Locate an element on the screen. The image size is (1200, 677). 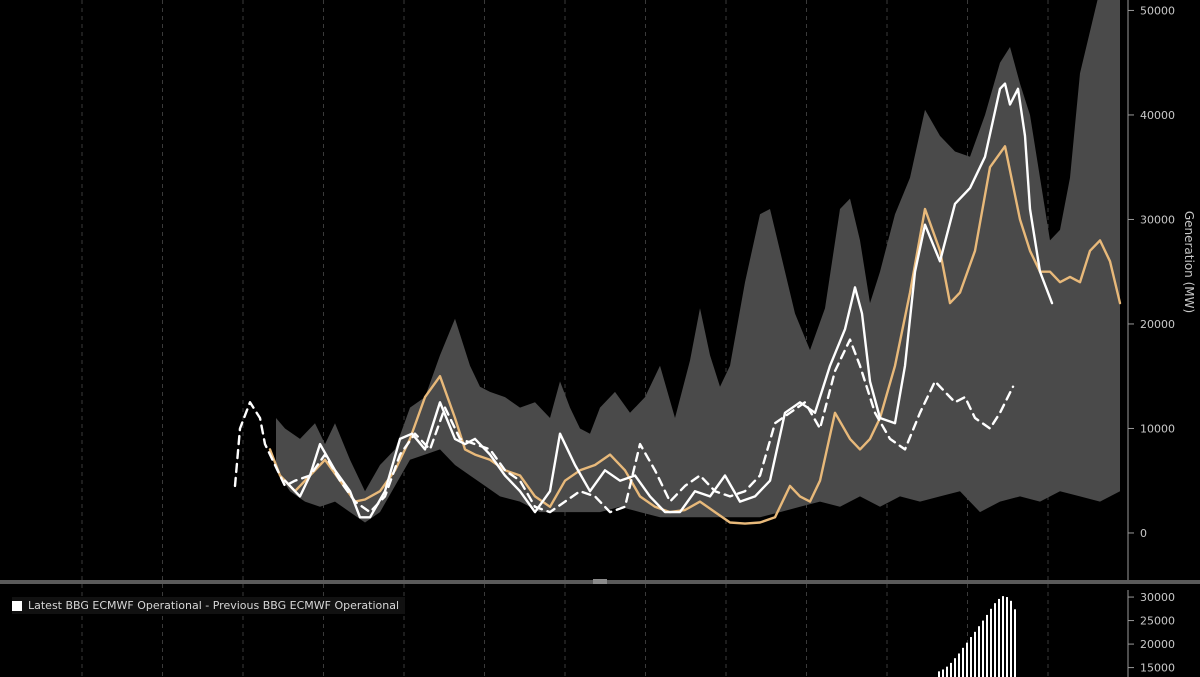
sub-y-tick-label: 20000 is located at coordinates (1157, 644).